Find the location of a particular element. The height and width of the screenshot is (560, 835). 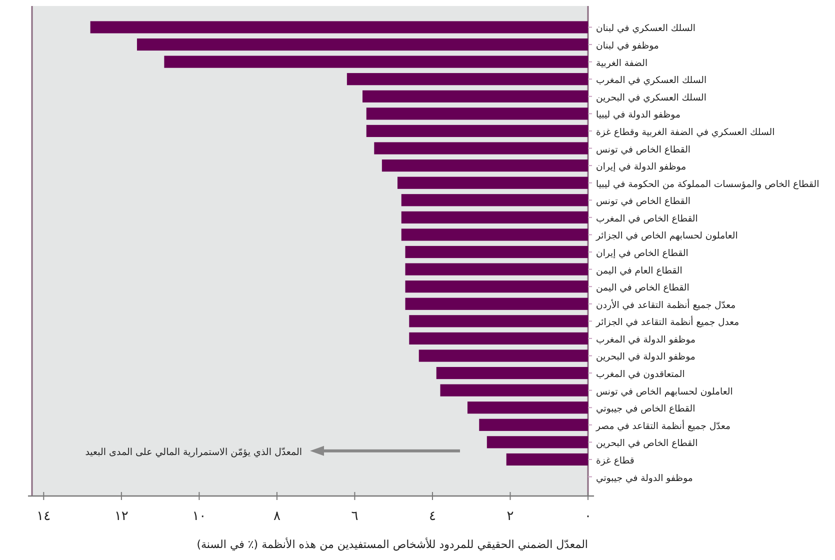

x-tick-label: ٤ is located at coordinates (432, 516).